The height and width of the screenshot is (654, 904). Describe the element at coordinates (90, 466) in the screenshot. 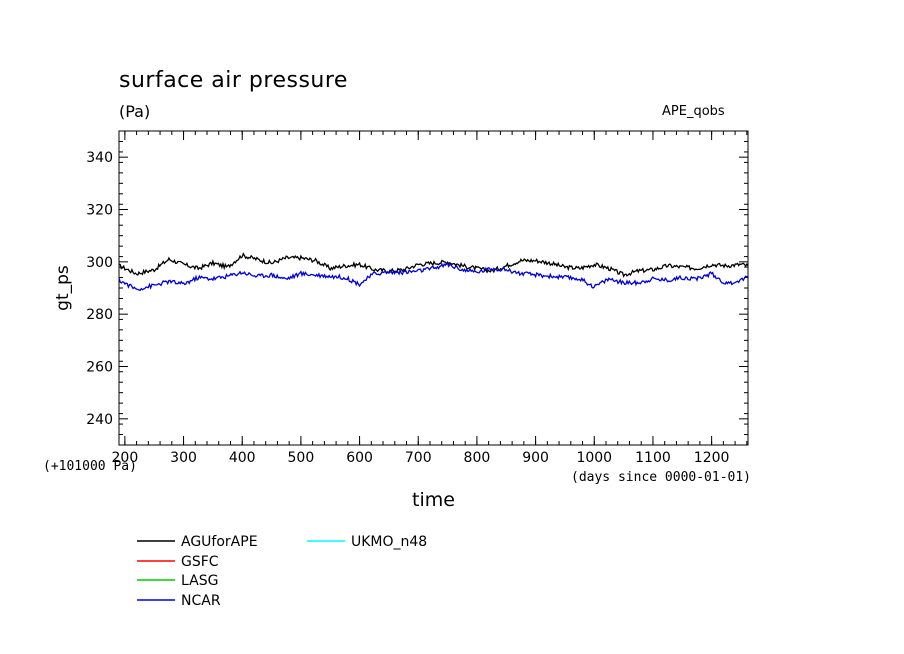

I see `y-offset-note: (+101000 Pa)` at that location.